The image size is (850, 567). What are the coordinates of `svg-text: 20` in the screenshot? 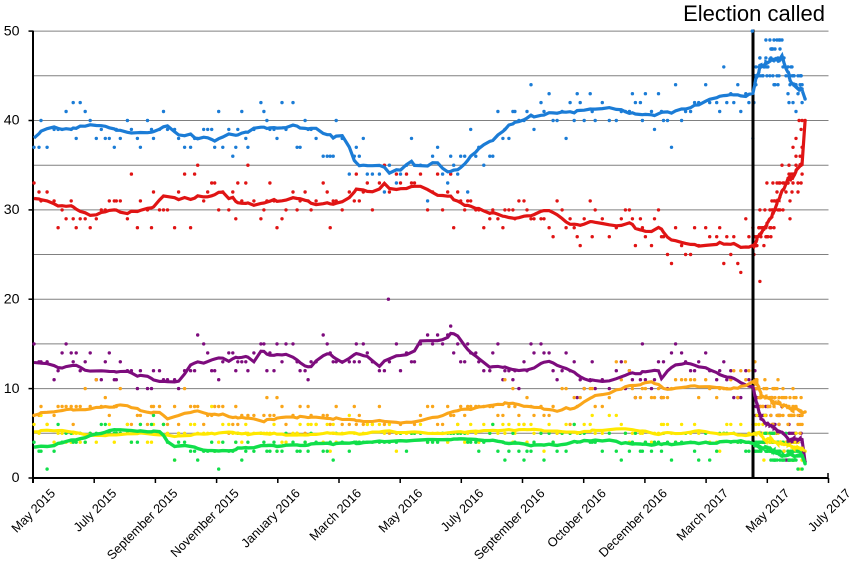 It's located at (12, 299).